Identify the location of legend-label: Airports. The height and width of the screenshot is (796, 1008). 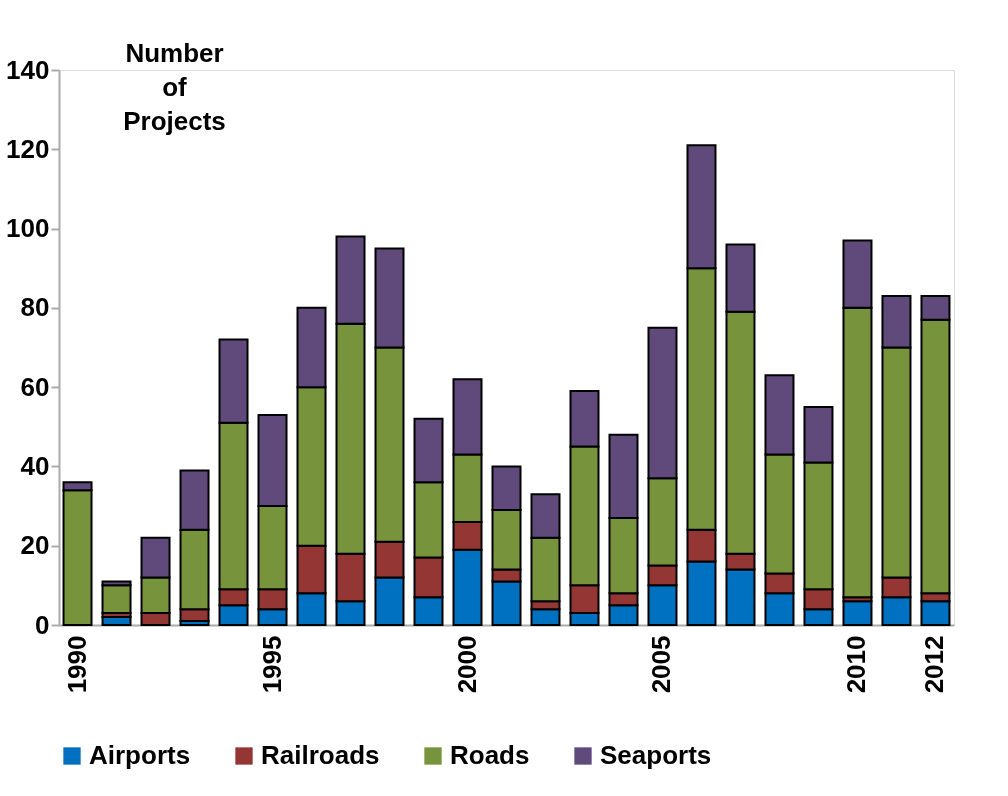
(140, 755).